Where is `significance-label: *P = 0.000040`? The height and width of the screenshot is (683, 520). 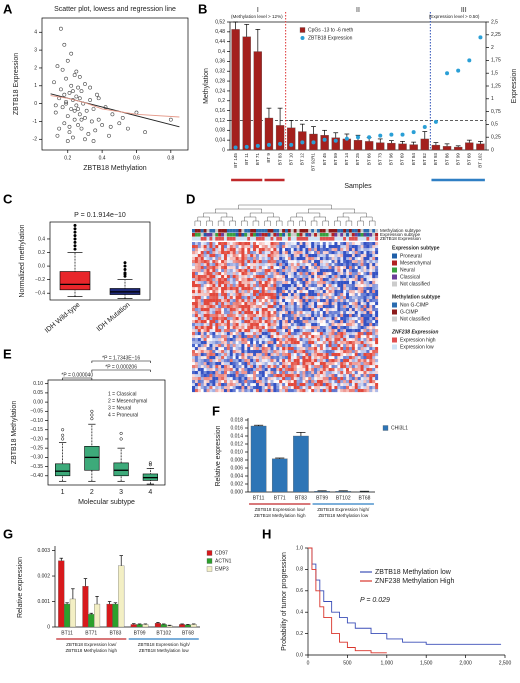
significance-label: *P = 0.000040 is located at coordinates (77, 375).